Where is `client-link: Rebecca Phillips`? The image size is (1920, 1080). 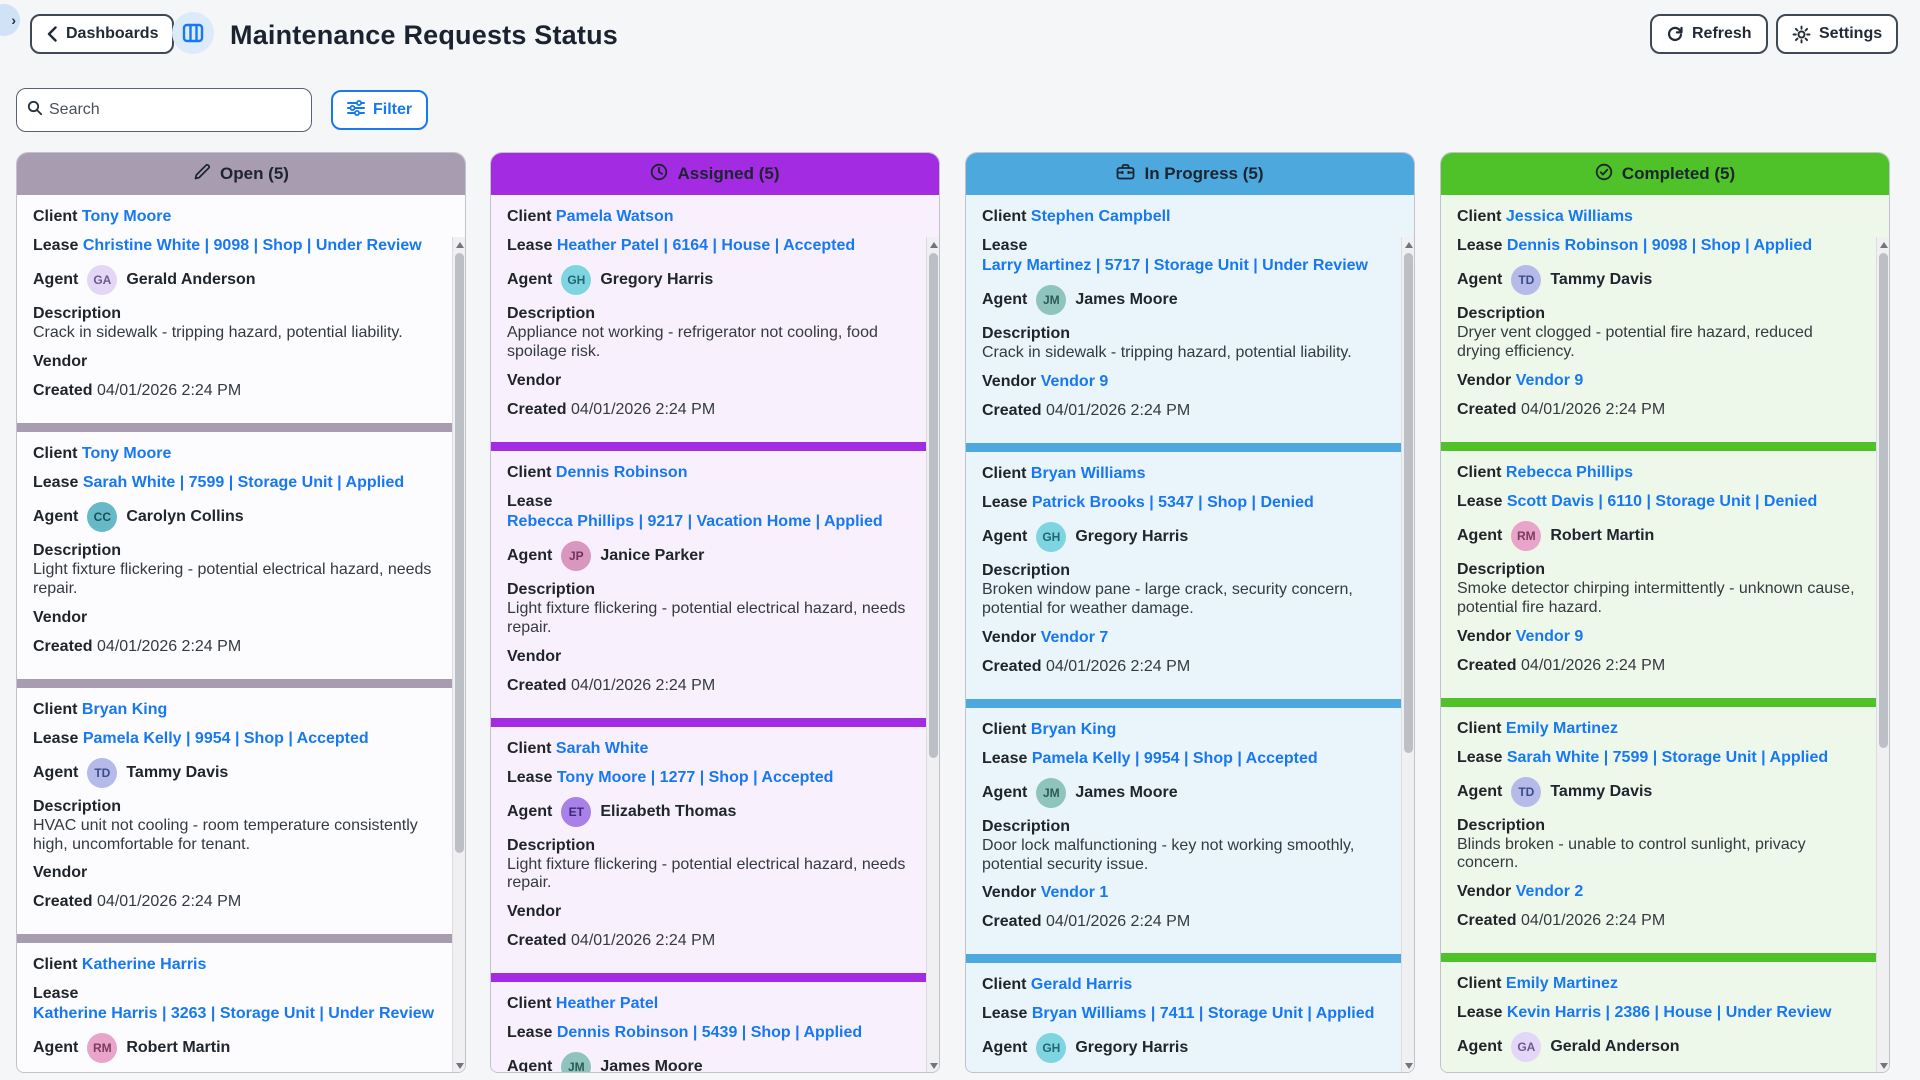
client-link: Rebecca Phillips is located at coordinates (1569, 472).